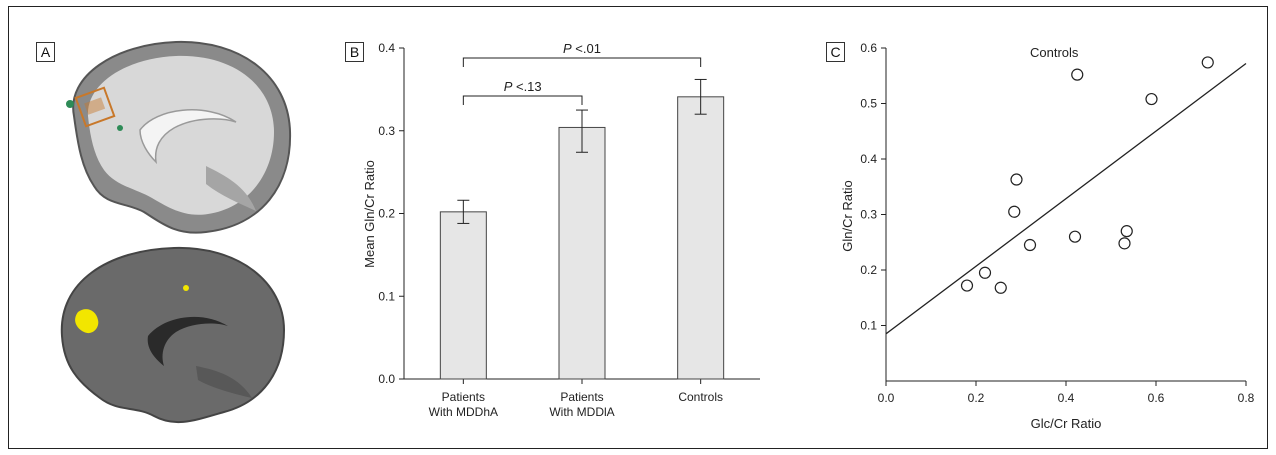 The height and width of the screenshot is (455, 1276). What do you see at coordinates (386, 48) in the screenshot?
I see `bar-y-tick-label: 0.4` at bounding box center [386, 48].